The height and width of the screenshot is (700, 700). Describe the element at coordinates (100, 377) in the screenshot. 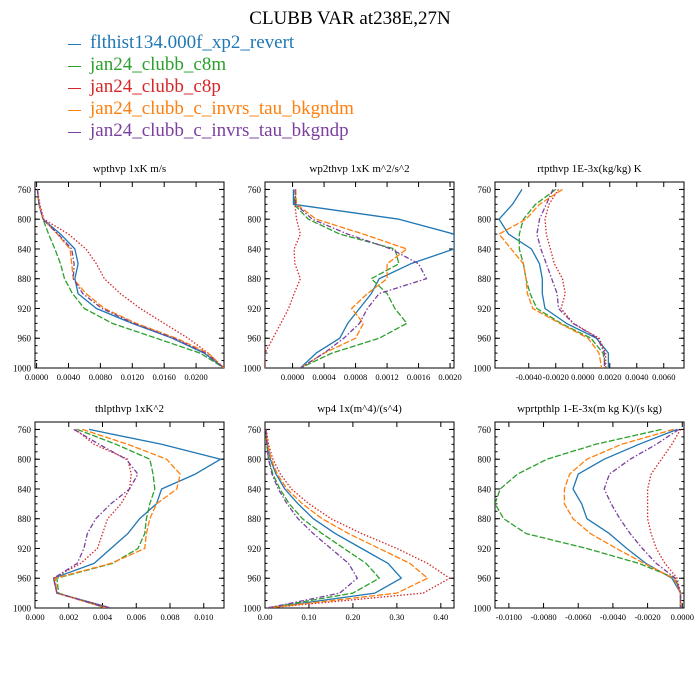

I see `x-tick-label: 0.0080` at that location.